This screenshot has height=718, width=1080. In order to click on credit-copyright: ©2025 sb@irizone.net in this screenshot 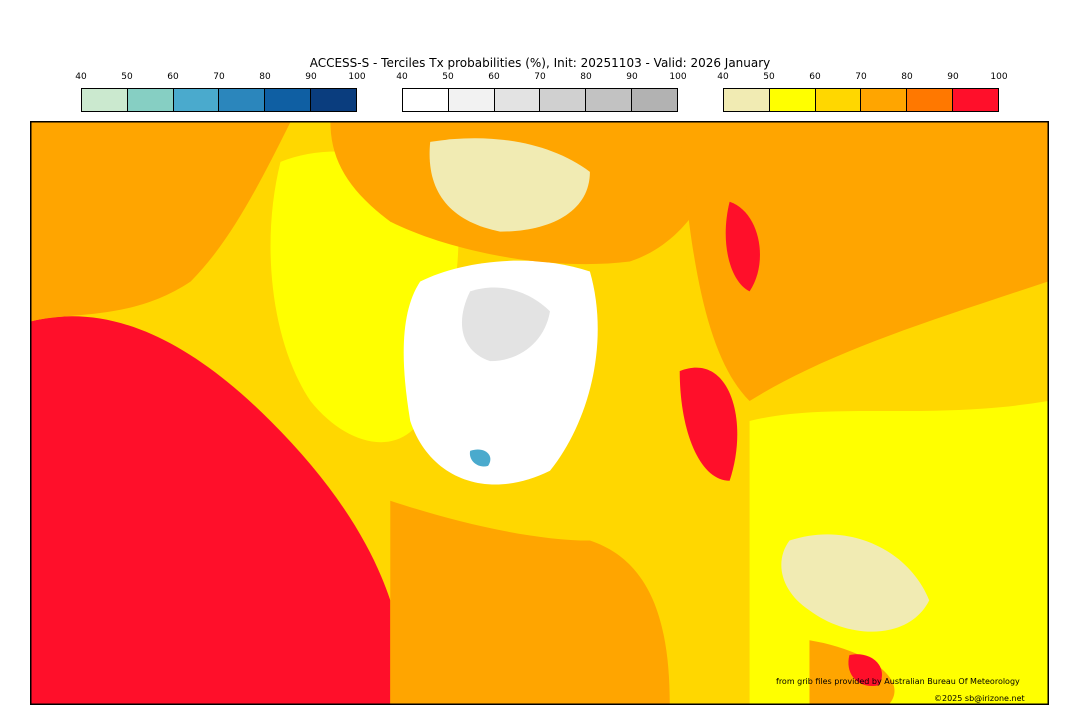, I will do `click(979, 698)`.